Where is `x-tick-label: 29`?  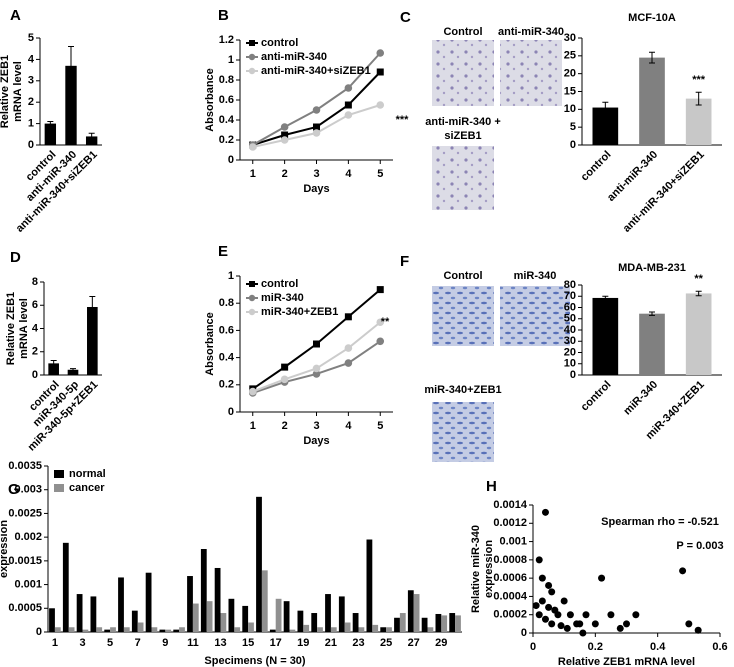
x-tick-label: 29 is located at coordinates (441, 643).